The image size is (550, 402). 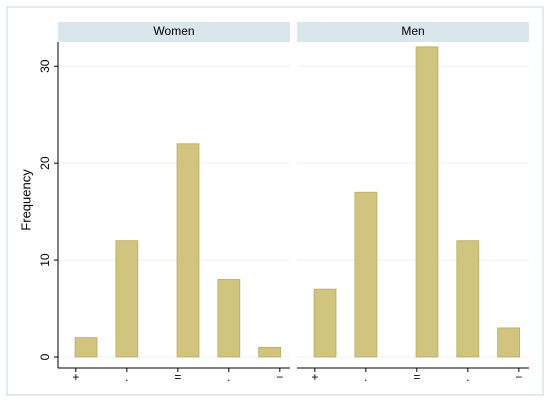 What do you see at coordinates (45, 66) in the screenshot?
I see `y-tick-label: 30` at bounding box center [45, 66].